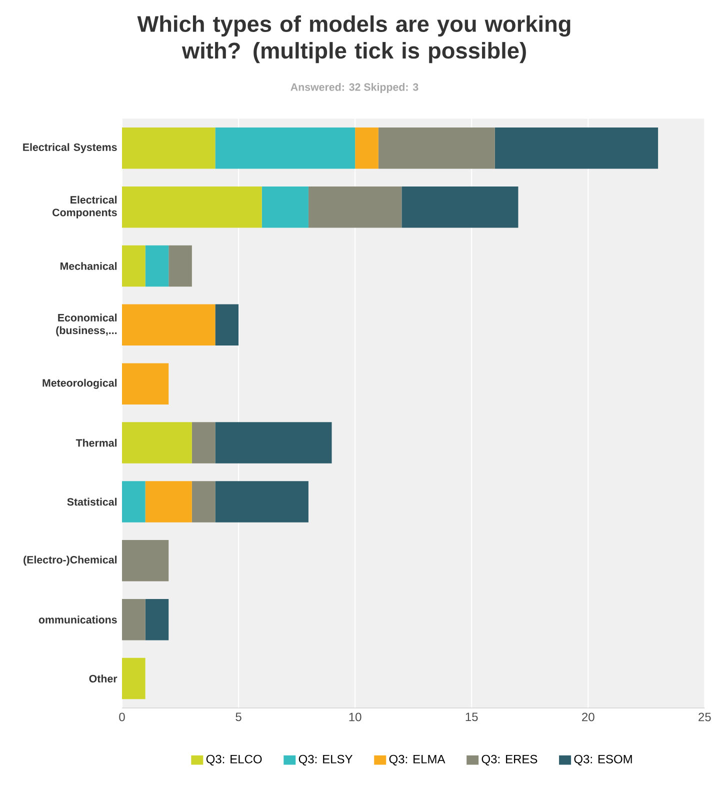 The width and height of the screenshot is (716, 798). Describe the element at coordinates (354, 88) in the screenshot. I see `chart-subtitle: Answered: 32 Skipped: 3` at that location.